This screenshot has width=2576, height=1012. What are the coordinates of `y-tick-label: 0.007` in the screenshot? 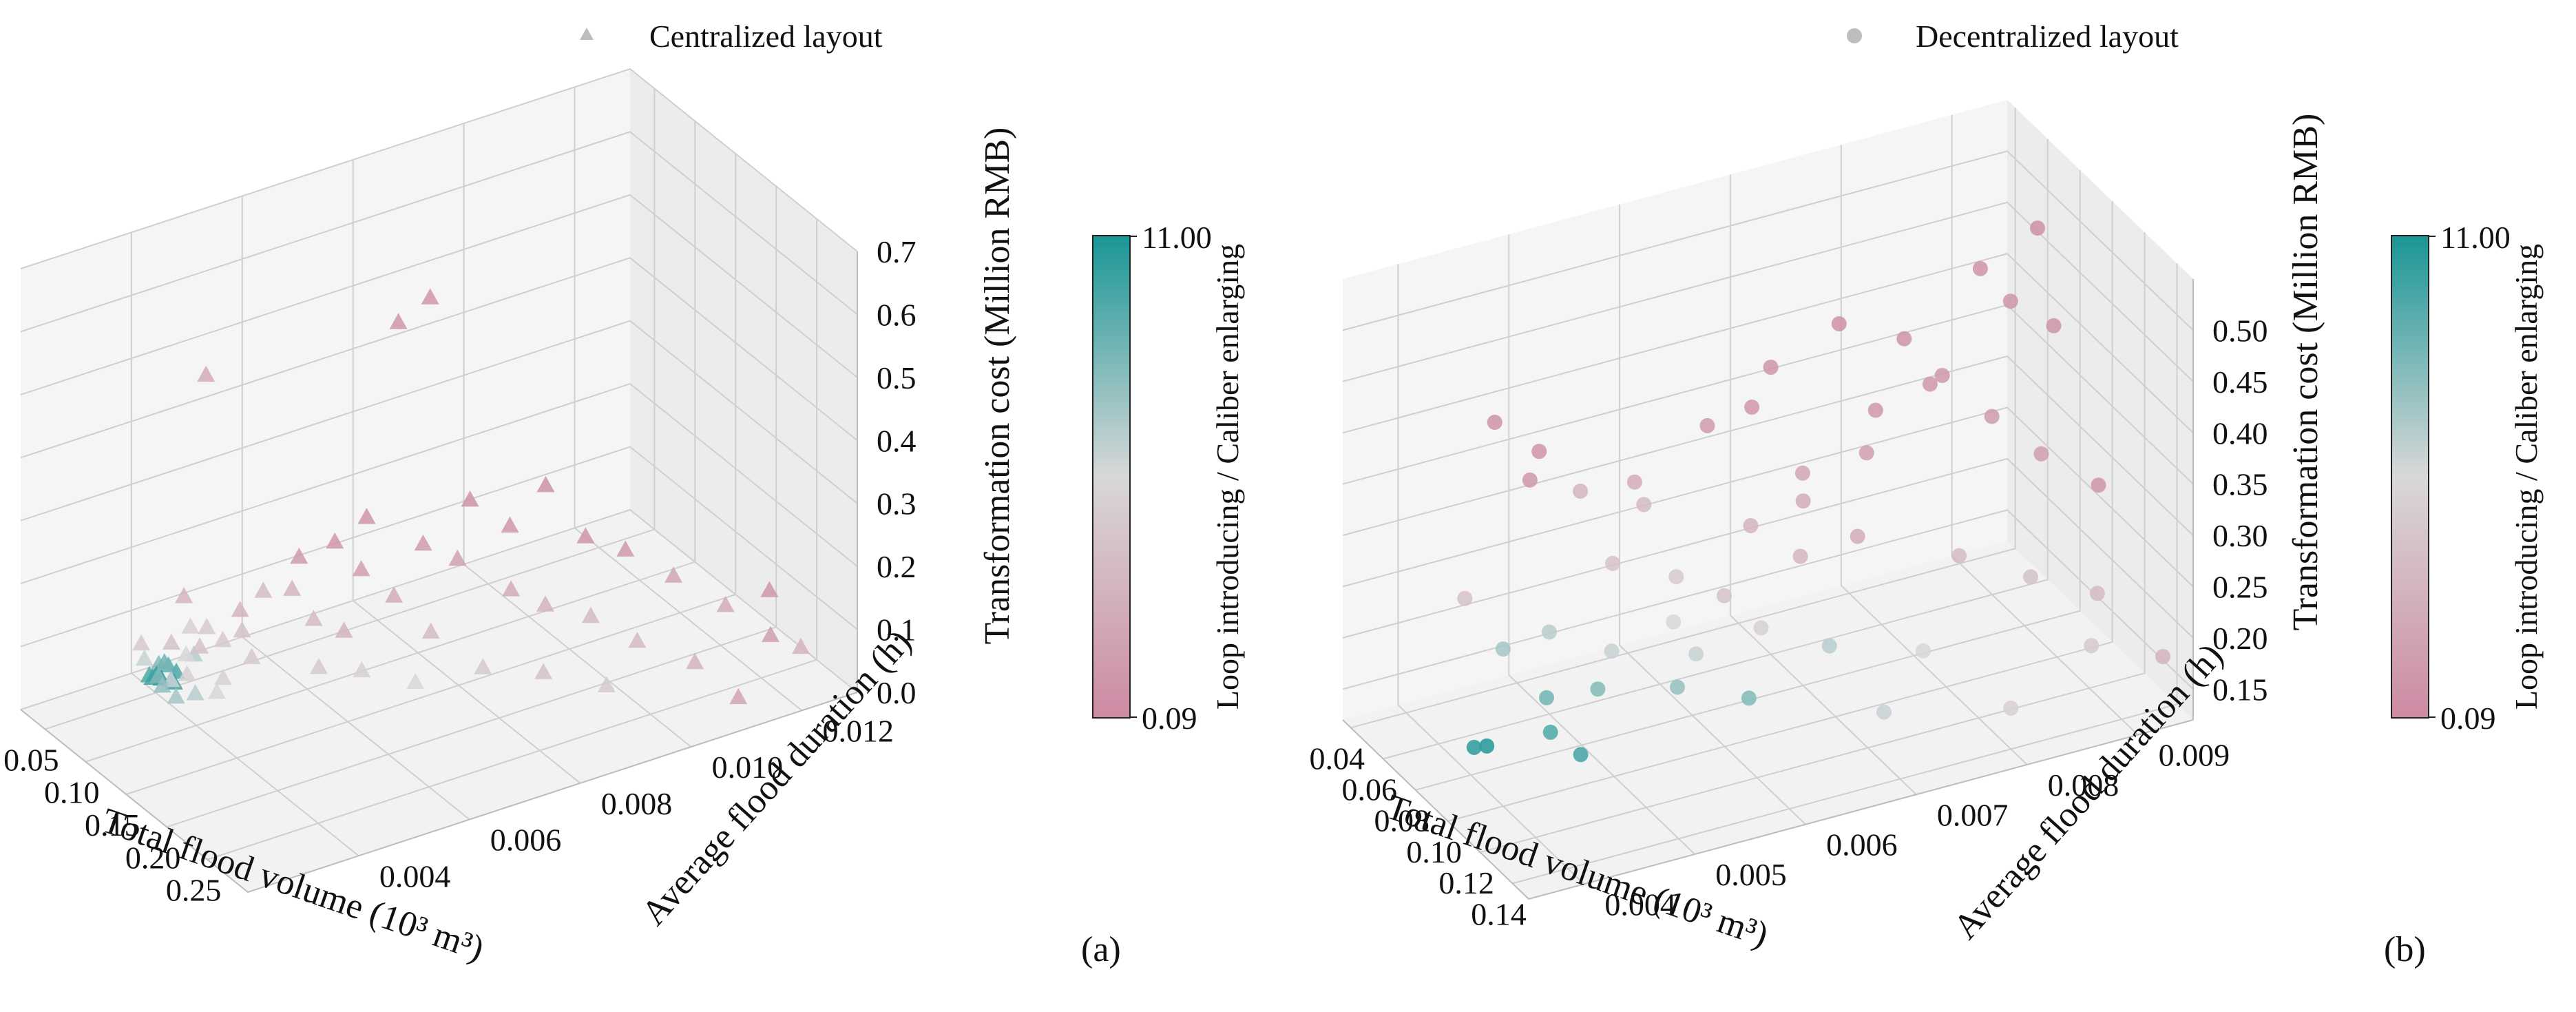 It's located at (1973, 814).